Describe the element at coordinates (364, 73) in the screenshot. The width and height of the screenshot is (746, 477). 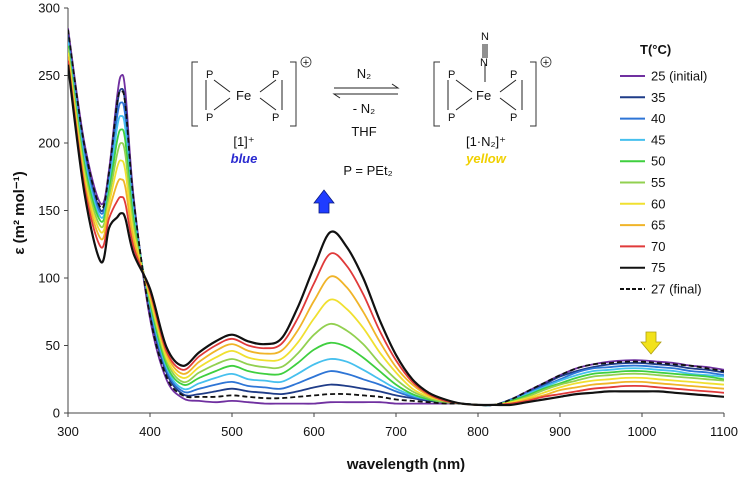
I see `forward-reagent: N₂` at that location.